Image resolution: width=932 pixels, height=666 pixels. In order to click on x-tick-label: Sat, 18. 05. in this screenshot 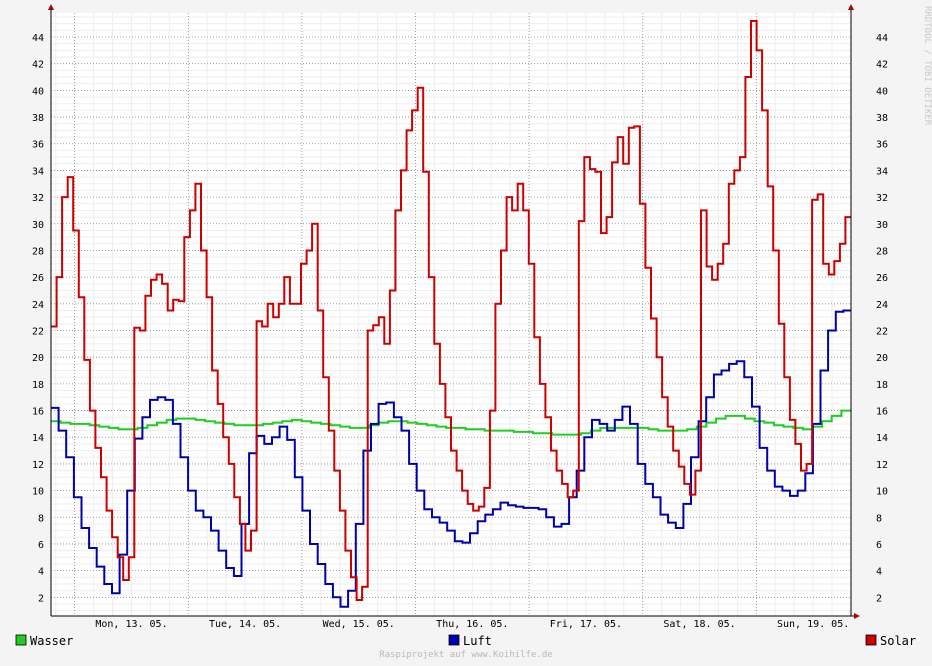, I will do `click(699, 624)`.